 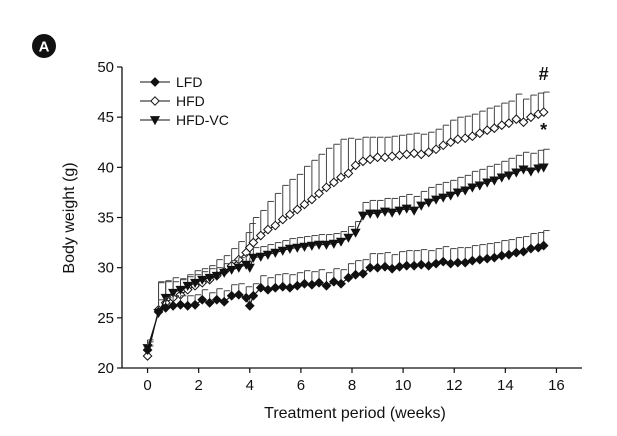 I want to click on y-tick-label: 25, so click(x=105, y=318).